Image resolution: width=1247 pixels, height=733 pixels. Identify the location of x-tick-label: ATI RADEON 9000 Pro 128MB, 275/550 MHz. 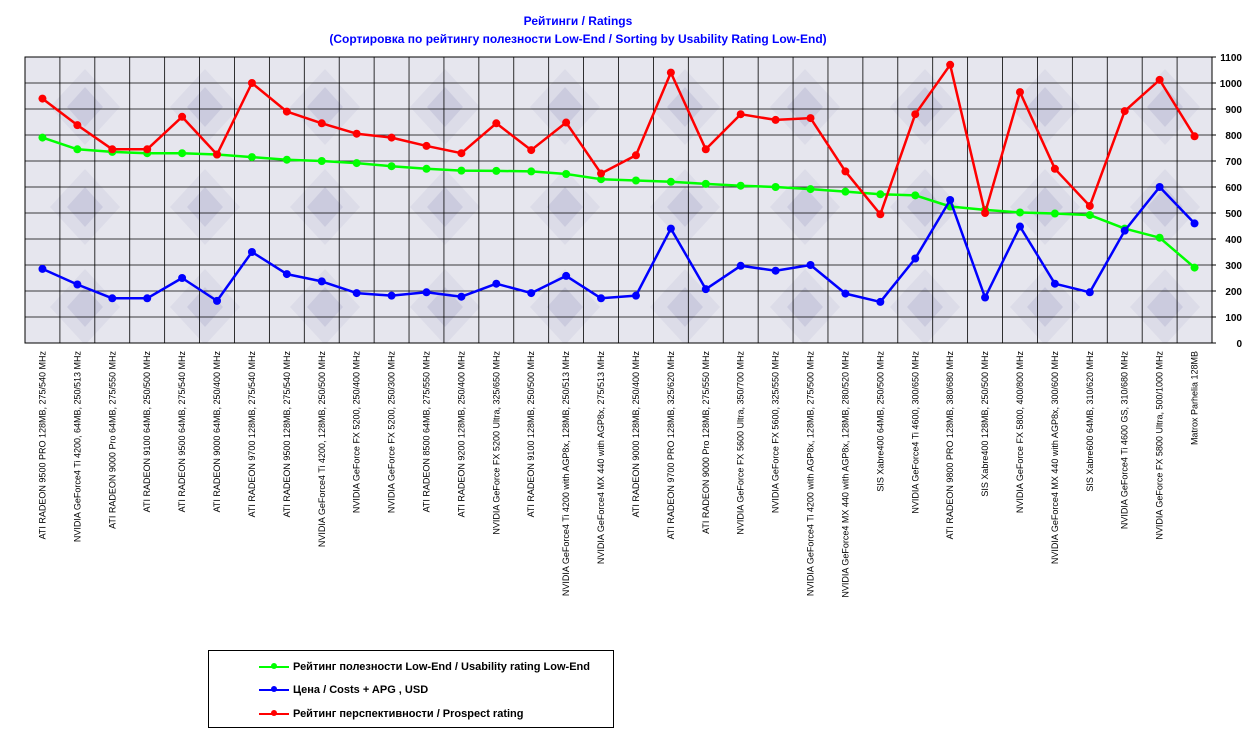
(706, 442).